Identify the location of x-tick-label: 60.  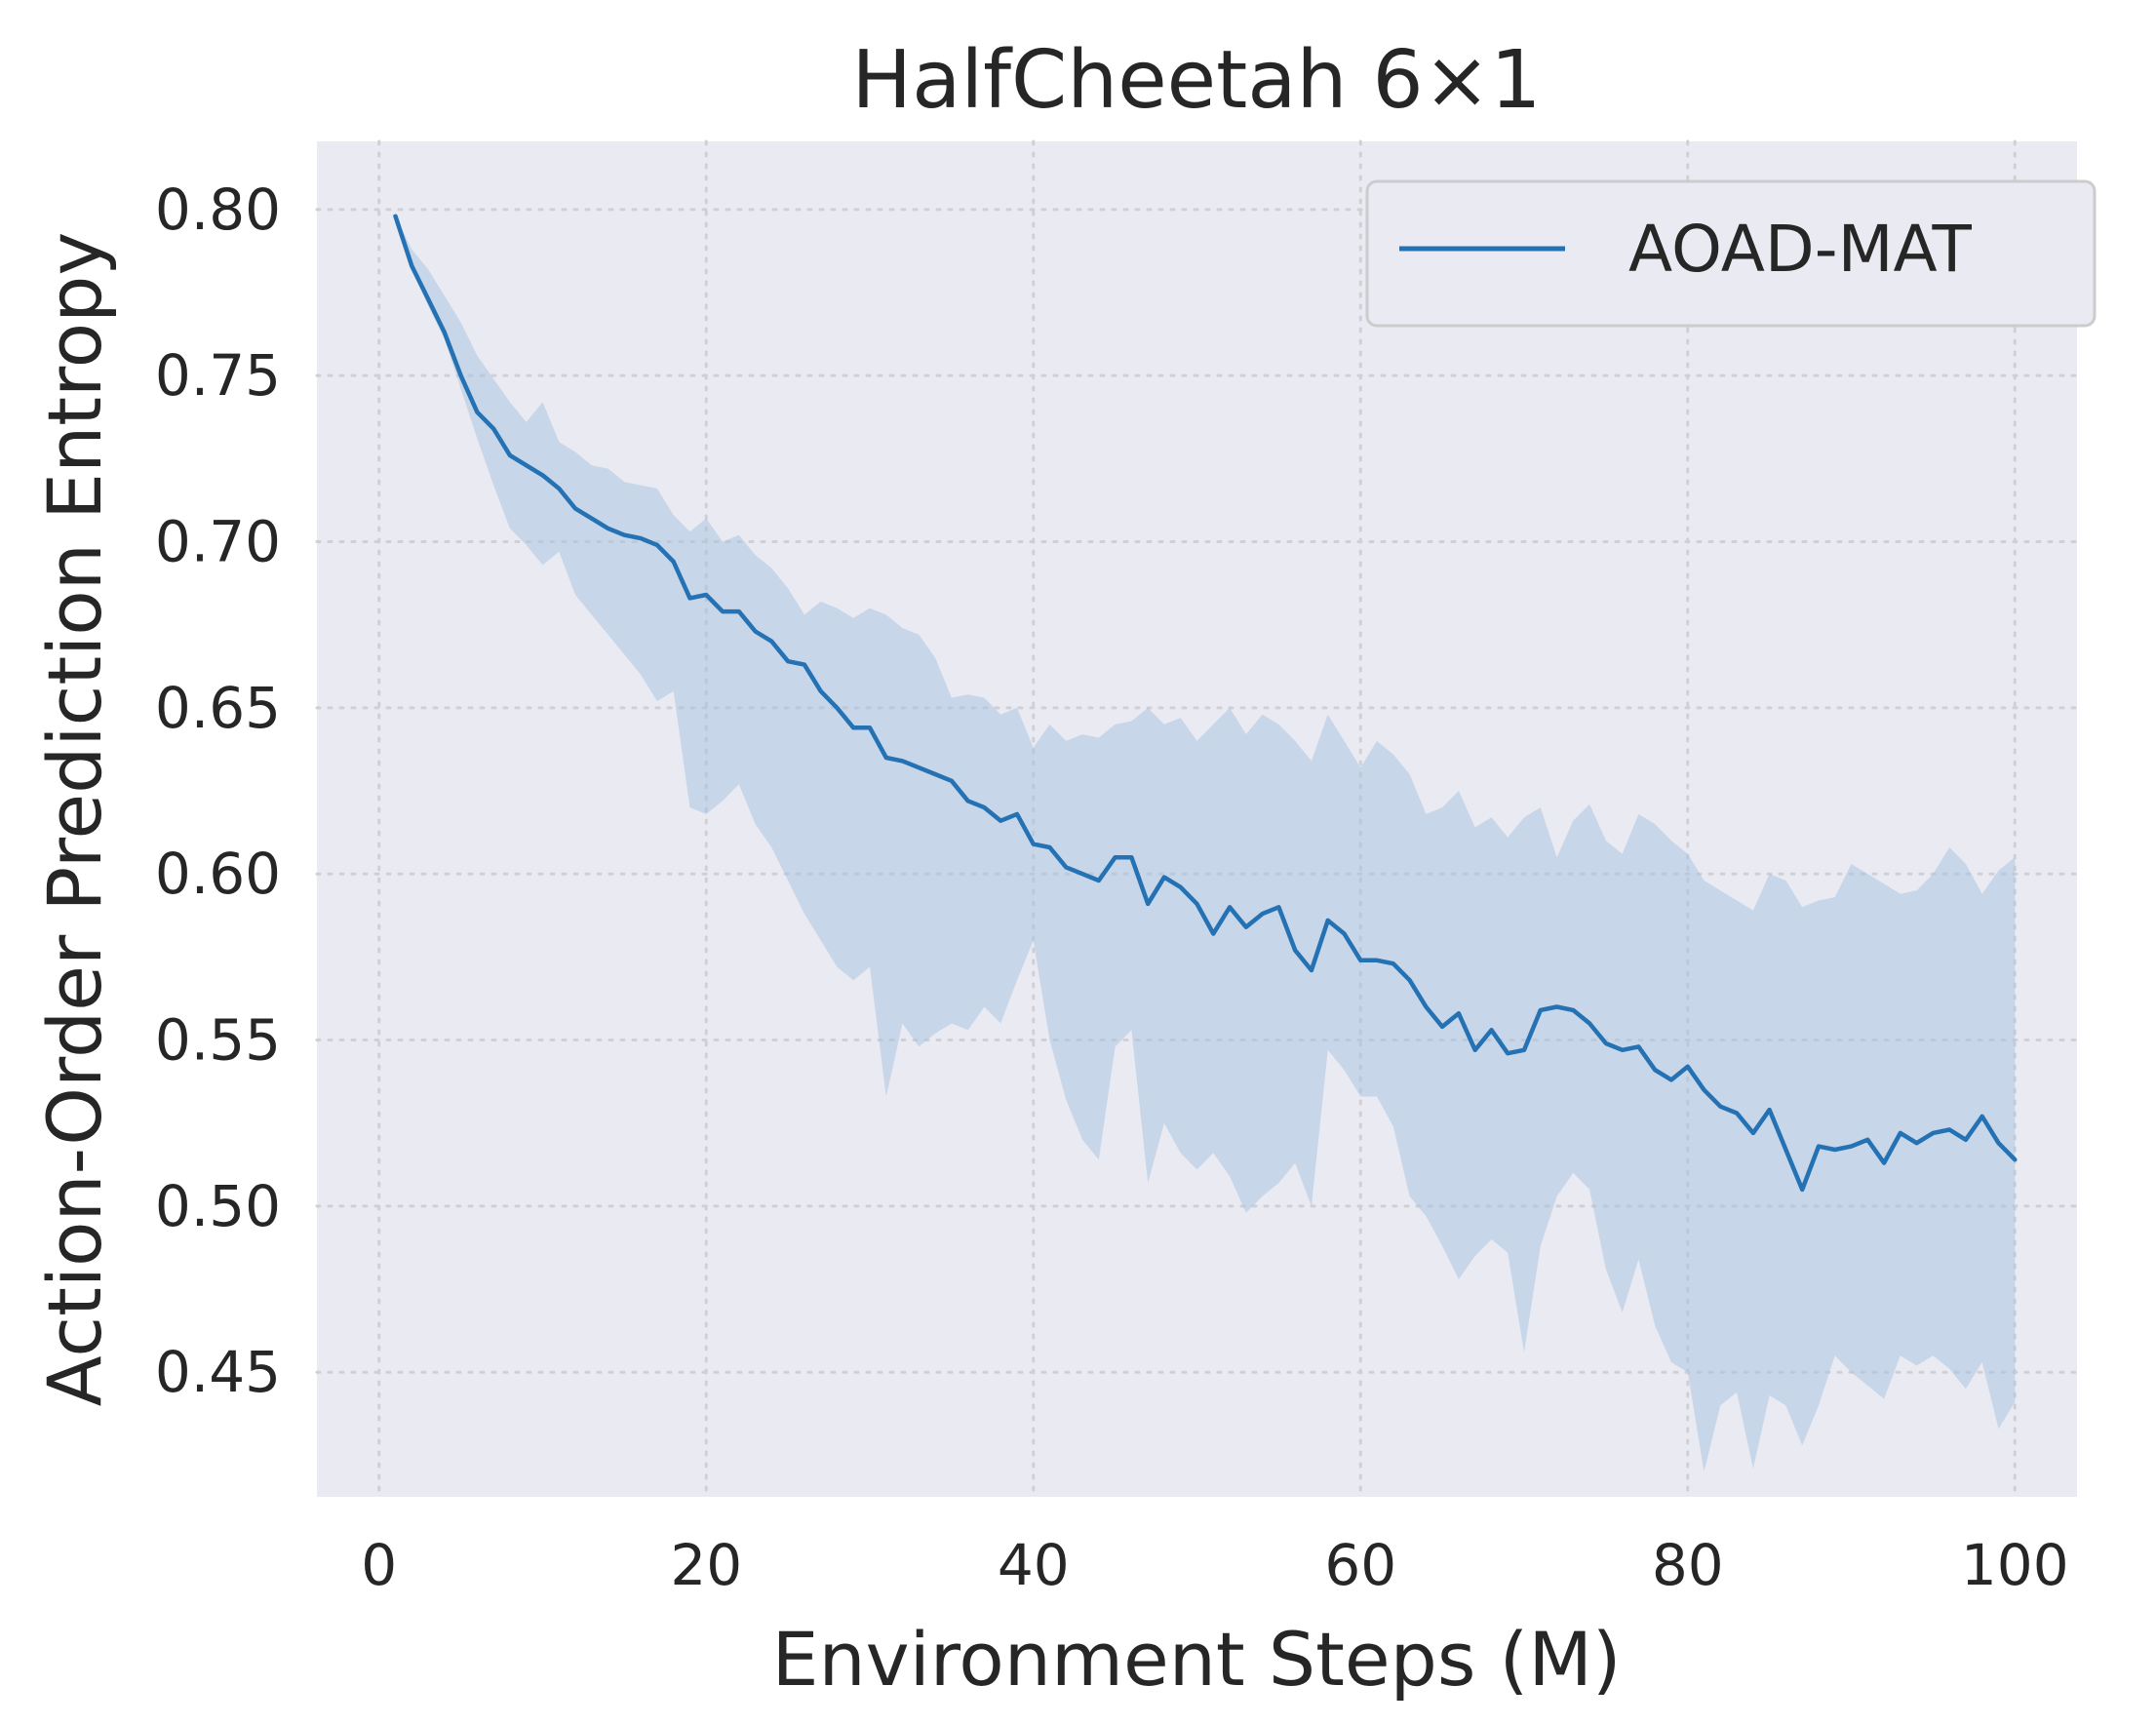
(1360, 1565).